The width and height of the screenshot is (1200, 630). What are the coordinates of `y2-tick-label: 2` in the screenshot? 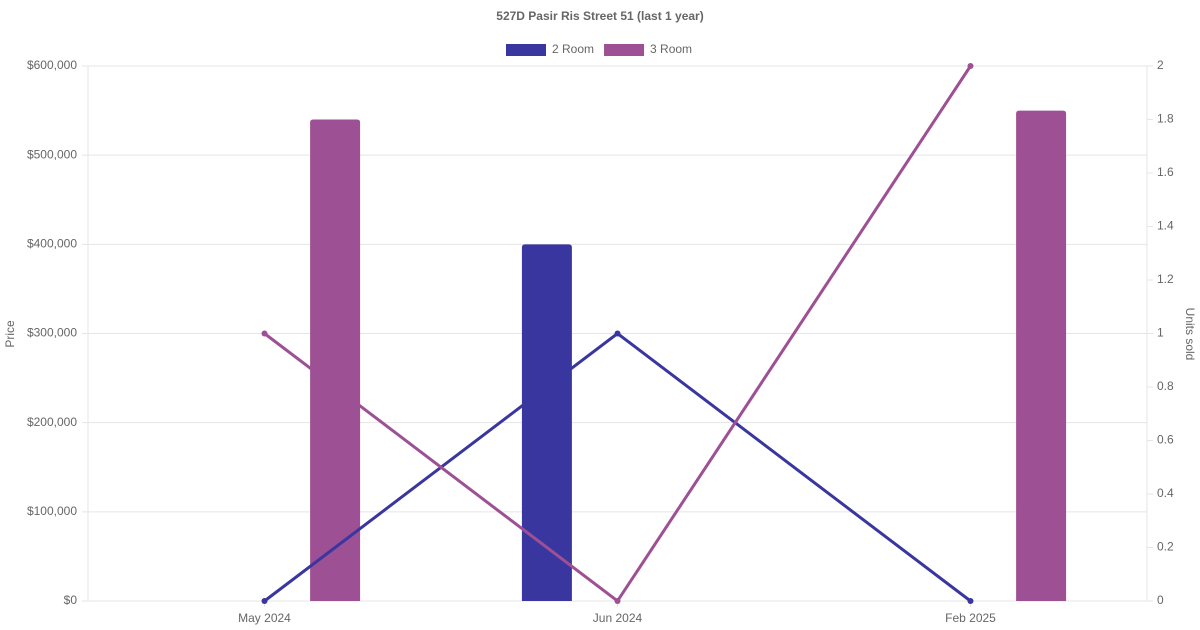 It's located at (1160, 65).